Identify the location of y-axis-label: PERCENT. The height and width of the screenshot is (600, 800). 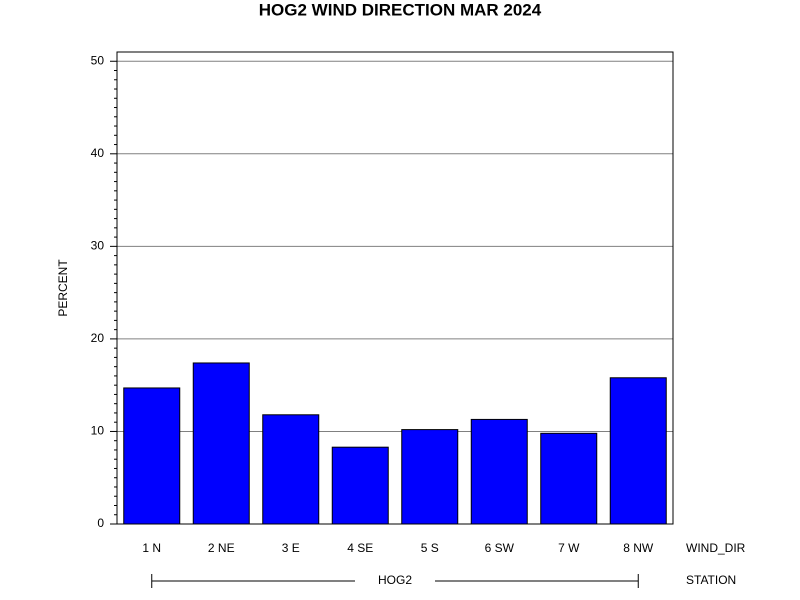
(63, 288).